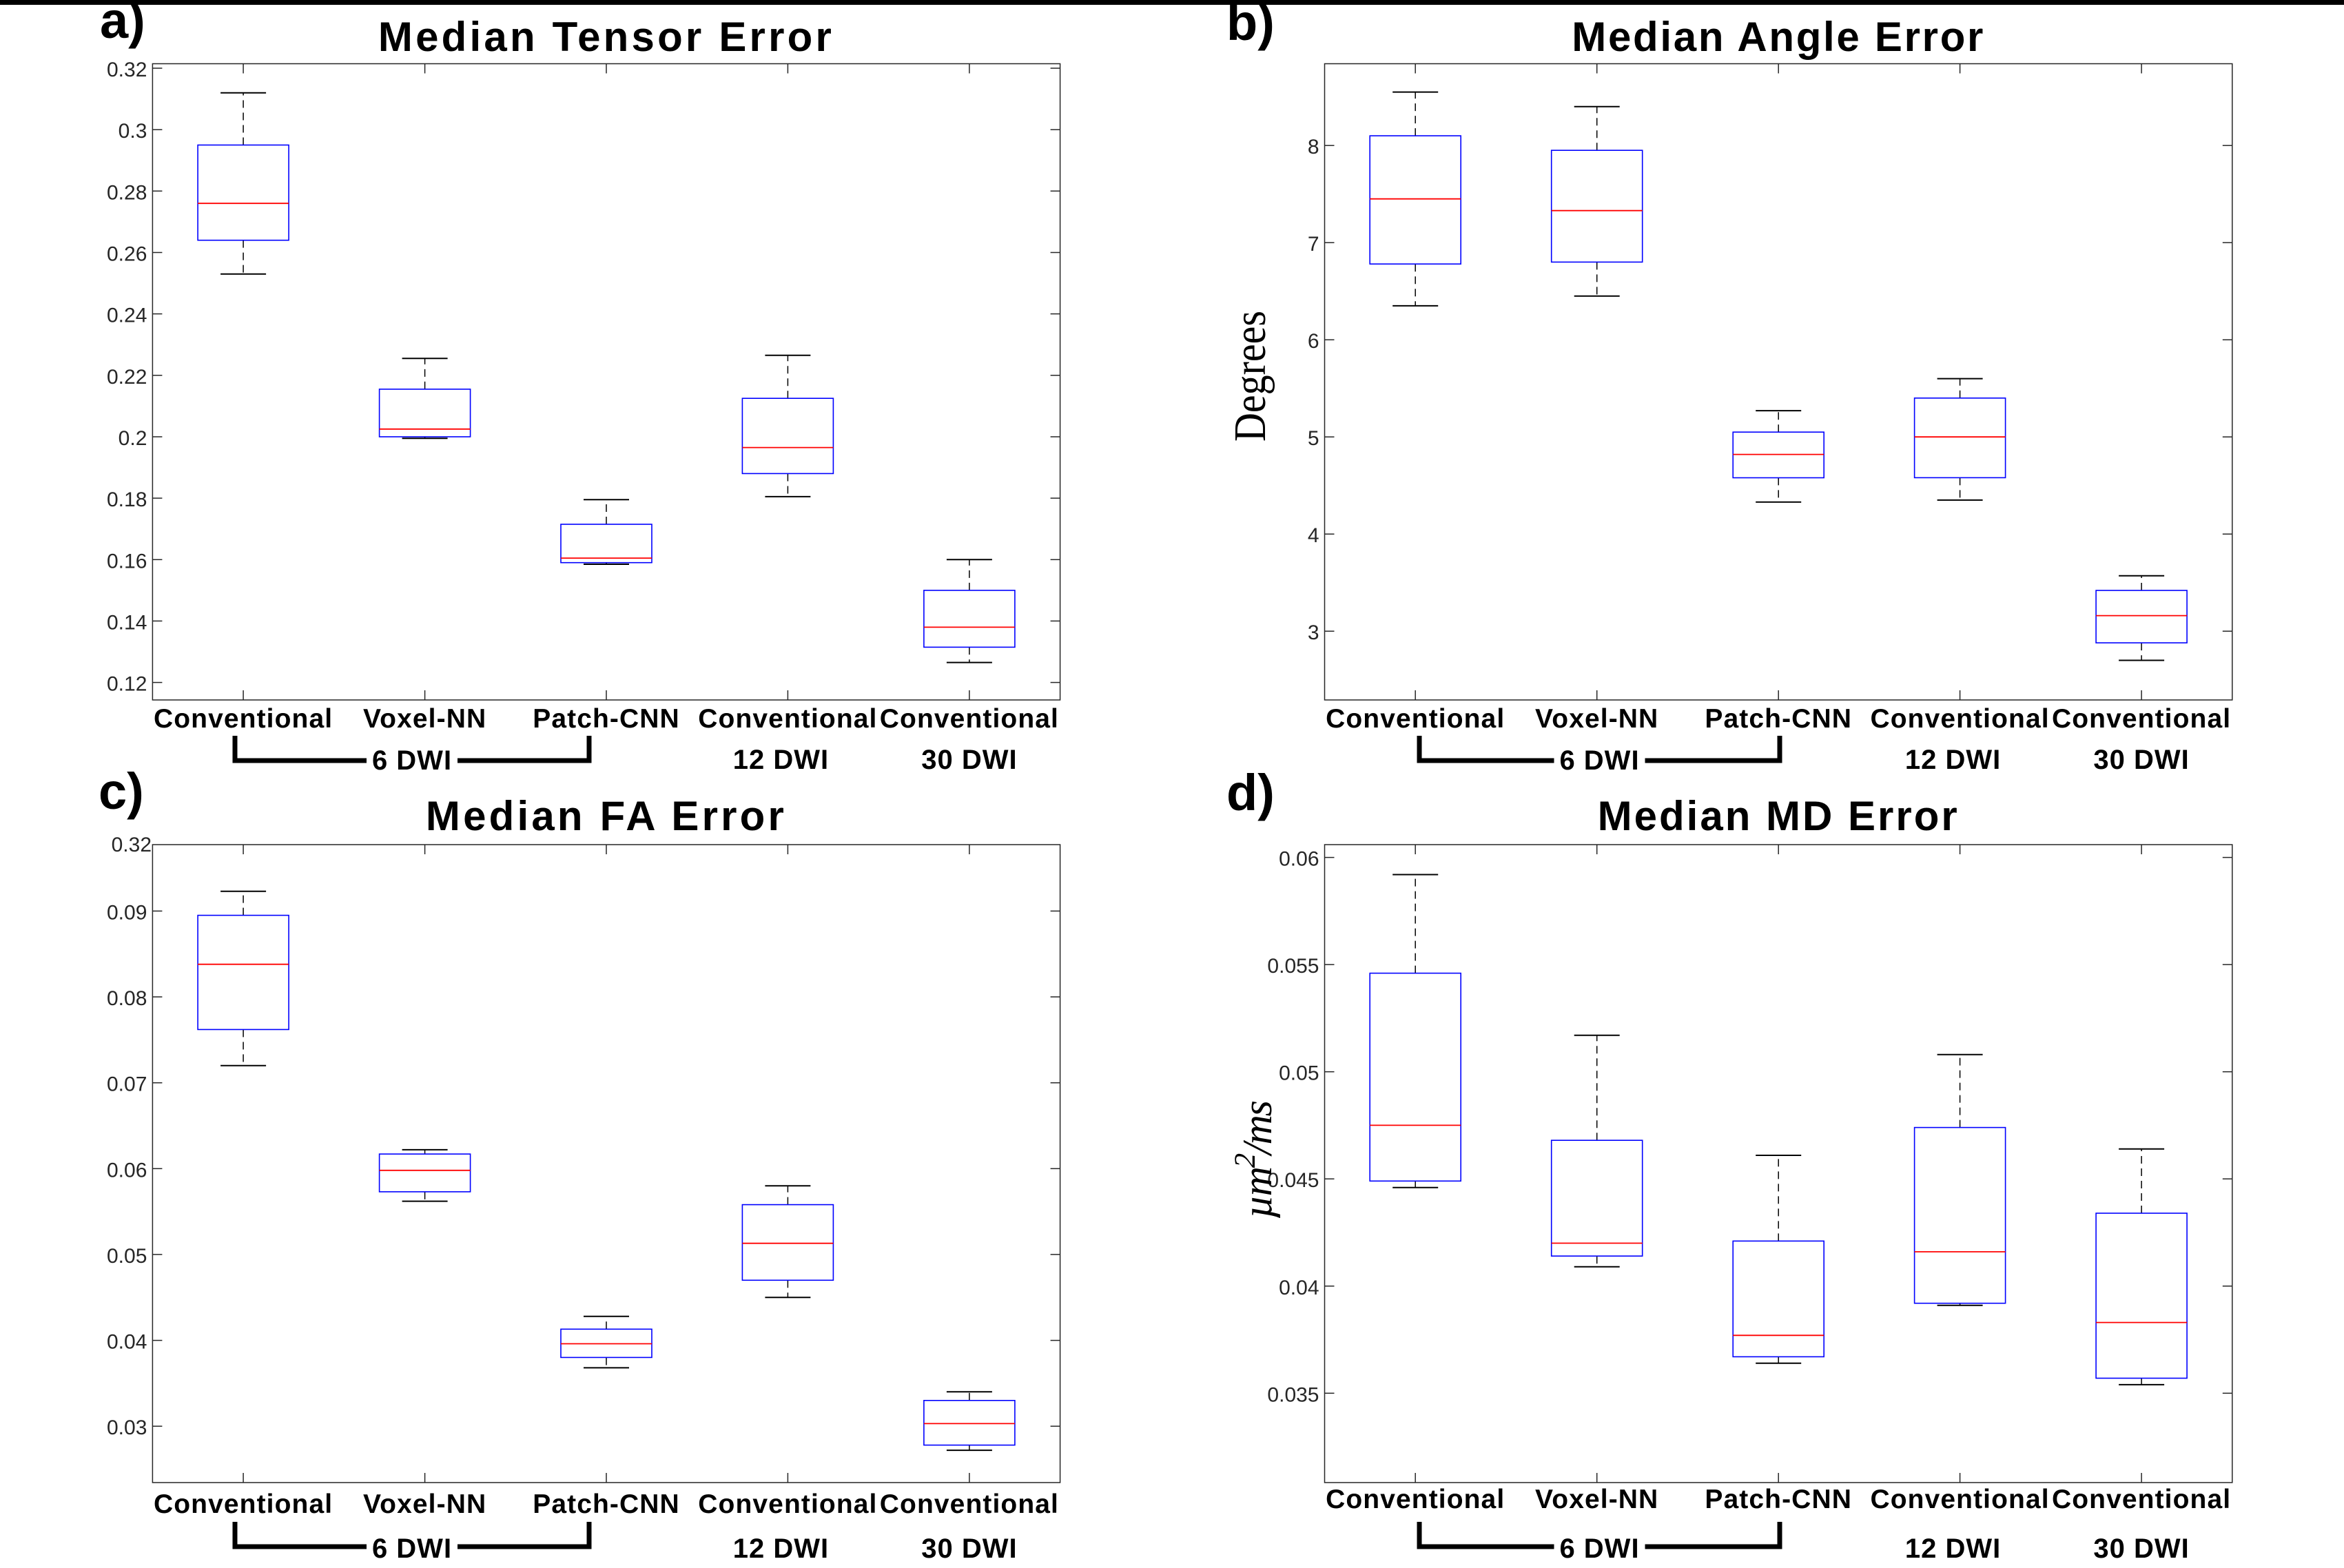 The width and height of the screenshot is (2344, 1568). Describe the element at coordinates (127, 499) in the screenshot. I see `svg-text: 0.18` at that location.